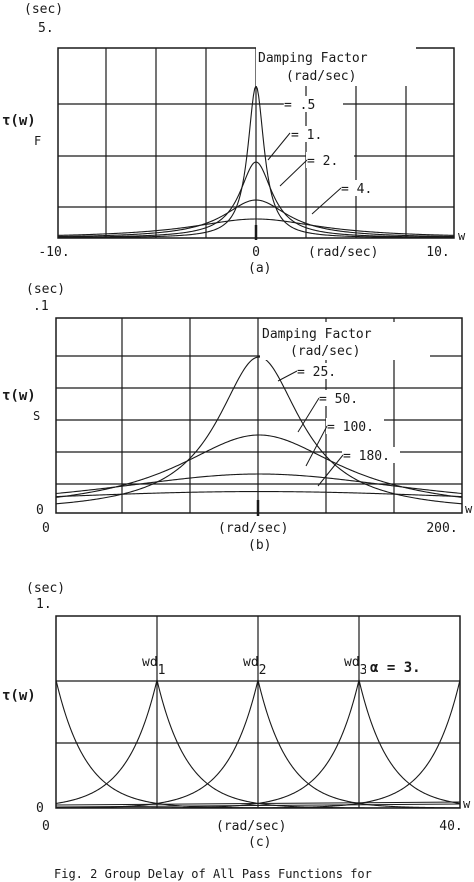 This screenshot has width=474, height=882. What do you see at coordinates (366, 456) in the screenshot?
I see `panel-b-legend-label-180: = 180.` at bounding box center [366, 456].